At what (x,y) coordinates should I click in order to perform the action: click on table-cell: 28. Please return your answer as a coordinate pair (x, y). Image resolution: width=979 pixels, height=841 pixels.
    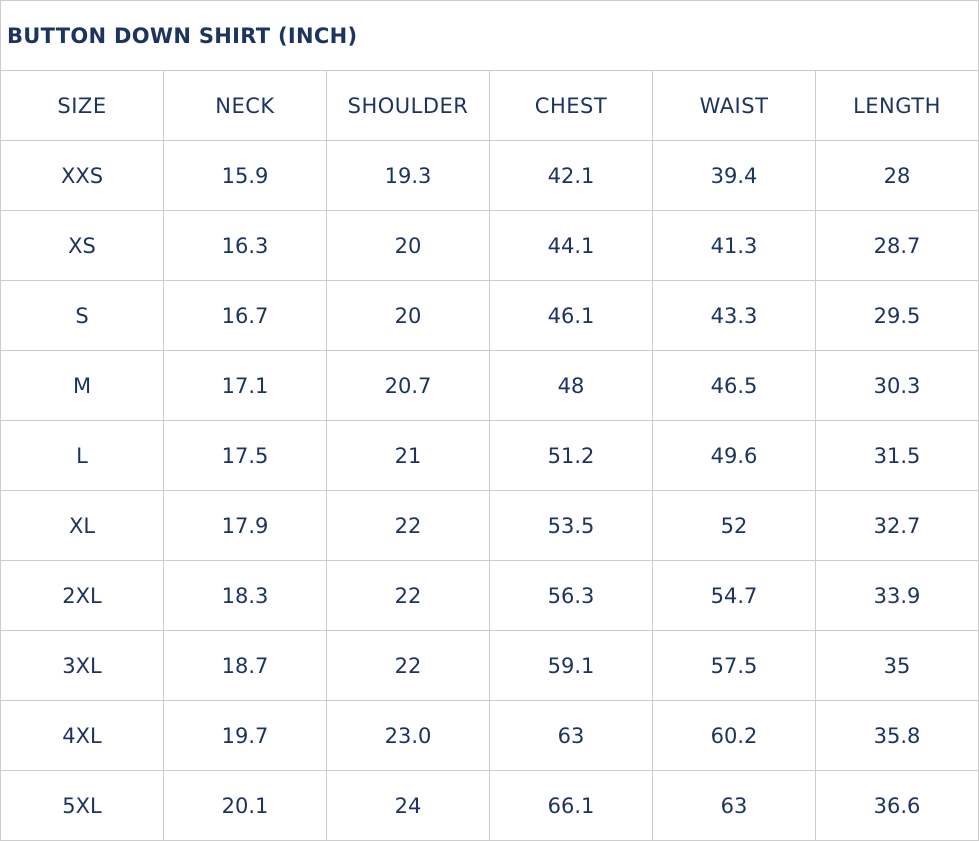
    Looking at the image, I should click on (897, 175).